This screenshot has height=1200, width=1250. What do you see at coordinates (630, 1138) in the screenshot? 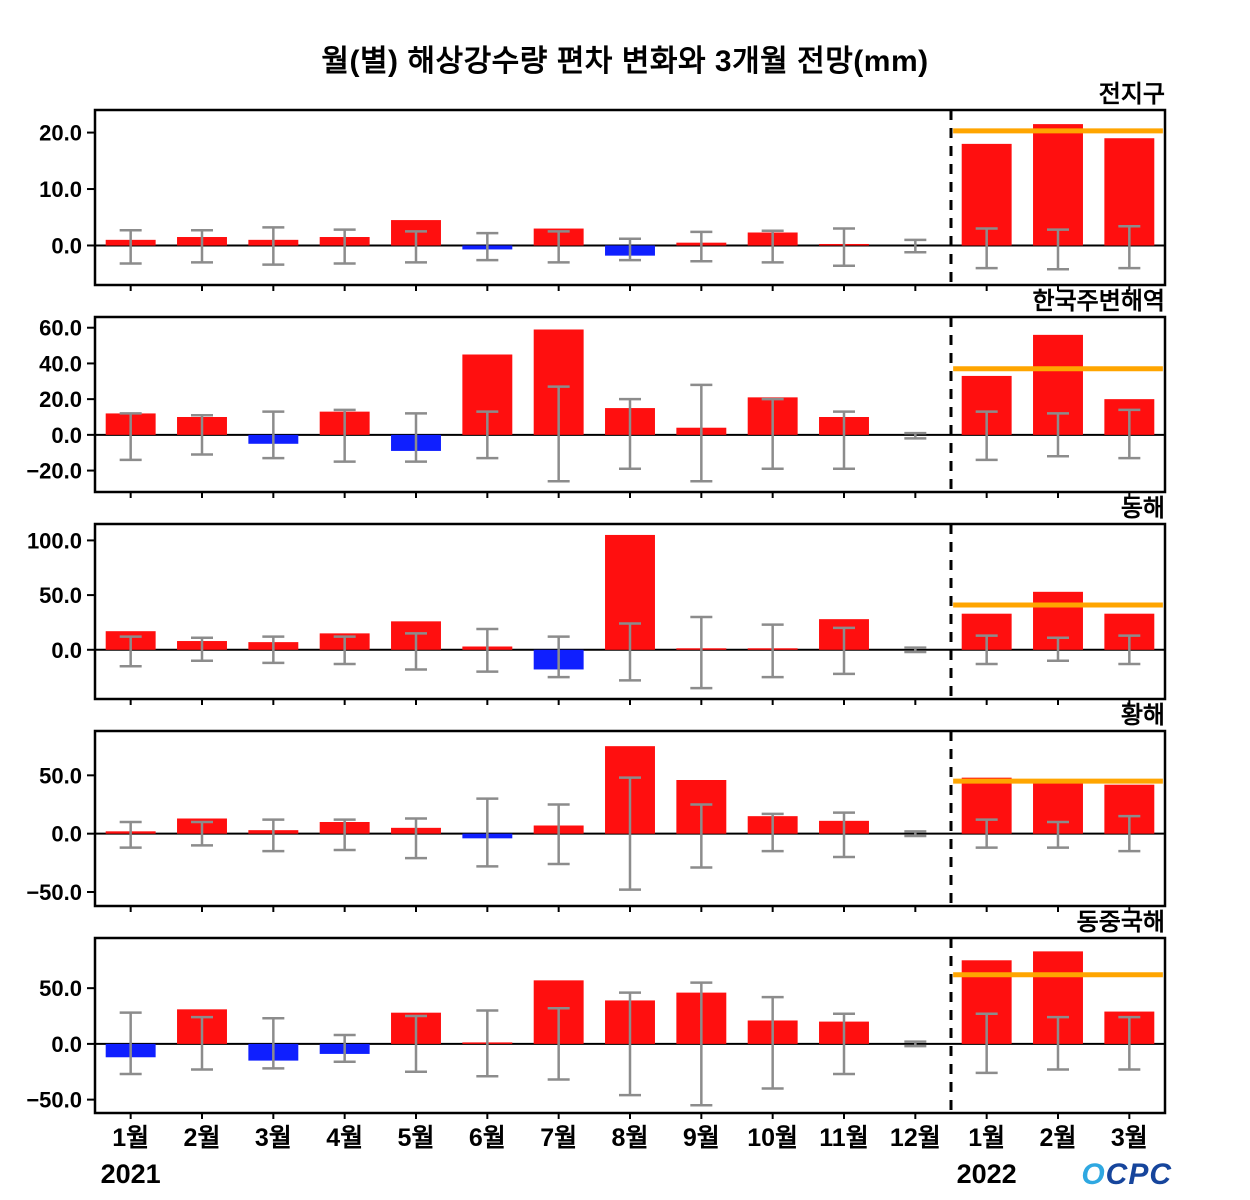
I see `x-axis-label: 8월` at bounding box center [630, 1138].